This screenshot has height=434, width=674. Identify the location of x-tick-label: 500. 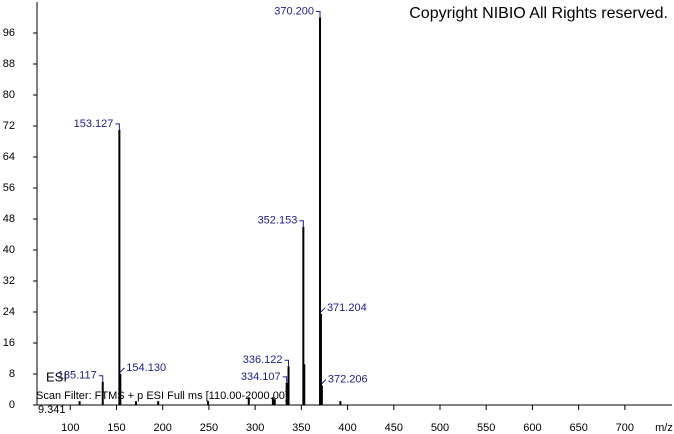
(440, 428).